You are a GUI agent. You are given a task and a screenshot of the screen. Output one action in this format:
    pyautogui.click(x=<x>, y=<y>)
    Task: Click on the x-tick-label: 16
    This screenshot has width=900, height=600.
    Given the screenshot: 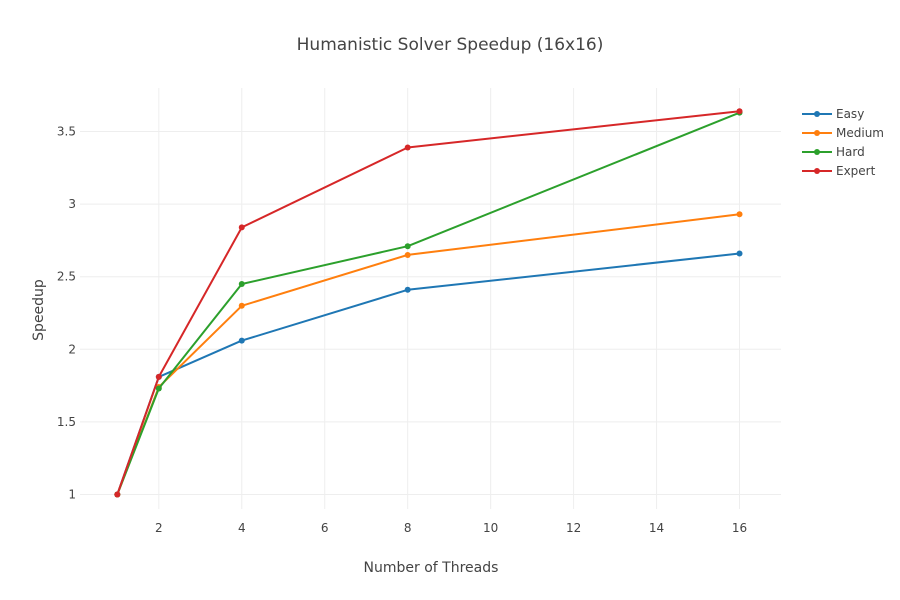 What is the action you would take?
    pyautogui.click(x=739, y=528)
    